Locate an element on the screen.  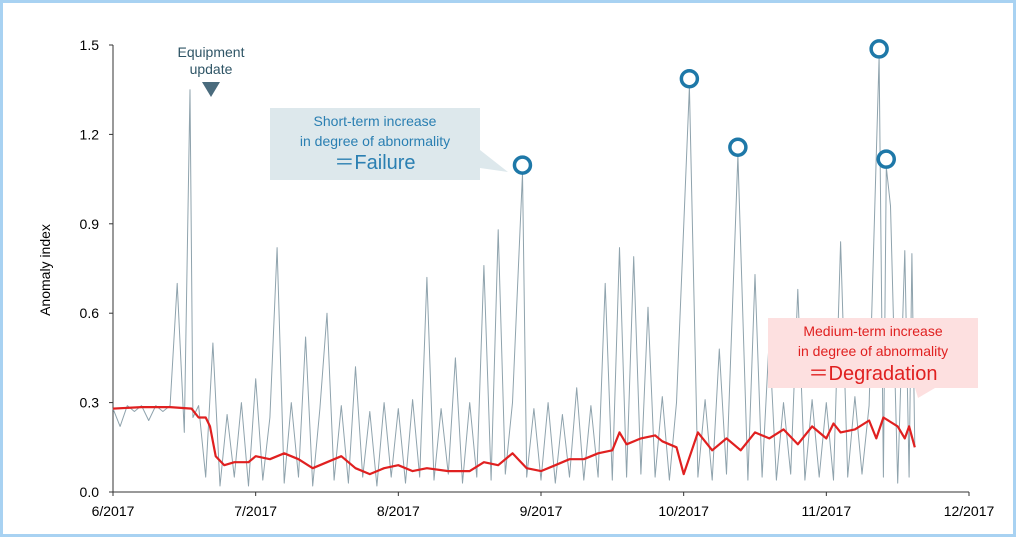
series-line is located at coordinates (514, 441).